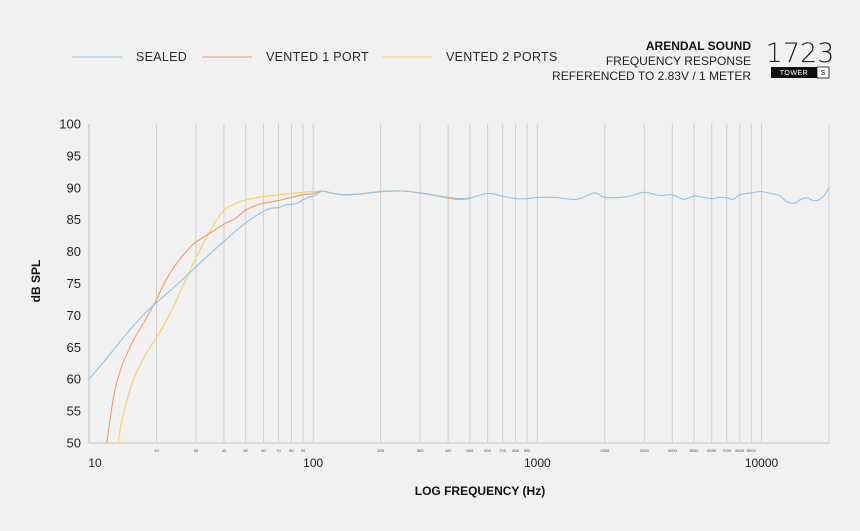 This screenshot has height=531, width=860. Describe the element at coordinates (448, 450) in the screenshot. I see `x-minor-tick-label-400: 400` at that location.